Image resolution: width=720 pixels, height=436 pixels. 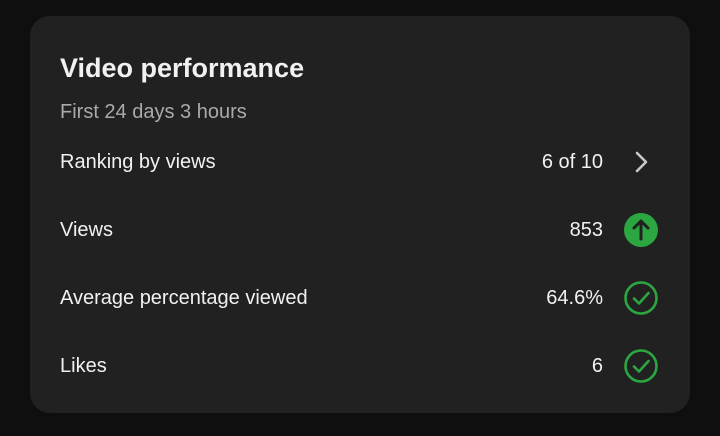 I want to click on row-label: Average percentage viewed, so click(x=184, y=298).